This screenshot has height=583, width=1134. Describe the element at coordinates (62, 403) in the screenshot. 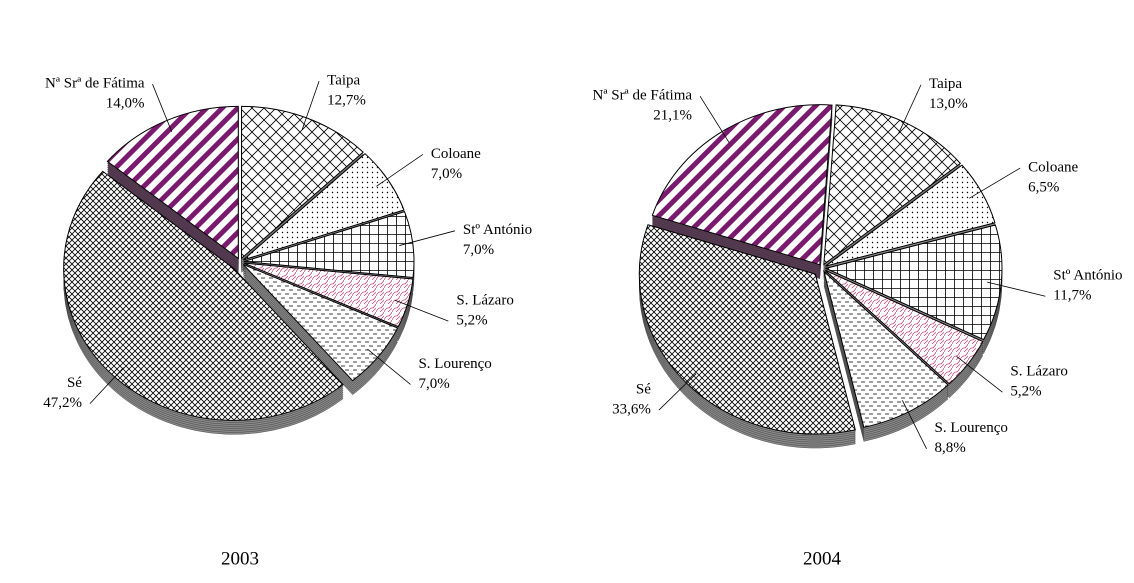

I see `slice-value-label: 47,2%` at that location.